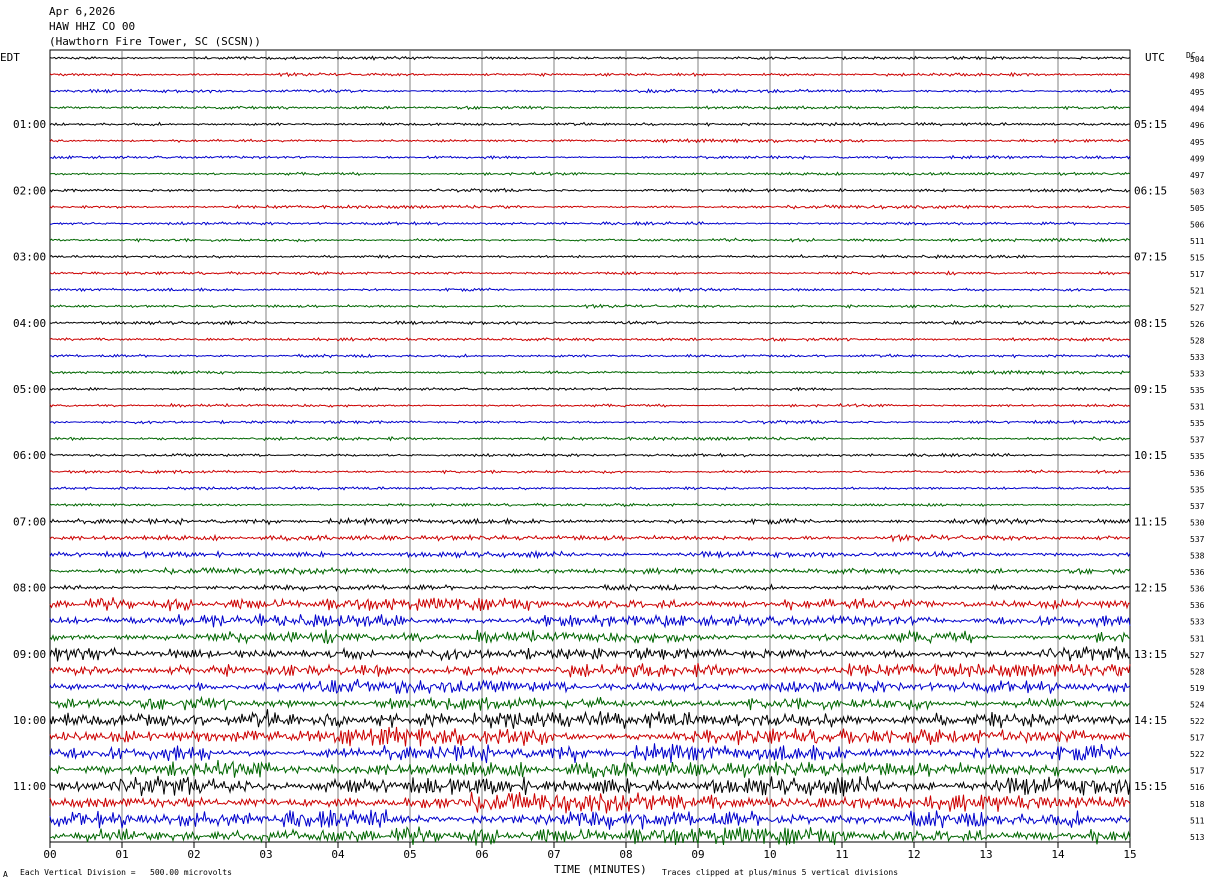 The image size is (1210, 890). Describe the element at coordinates (1197, 225) in the screenshot. I see `dc-offset-label: 506` at that location.